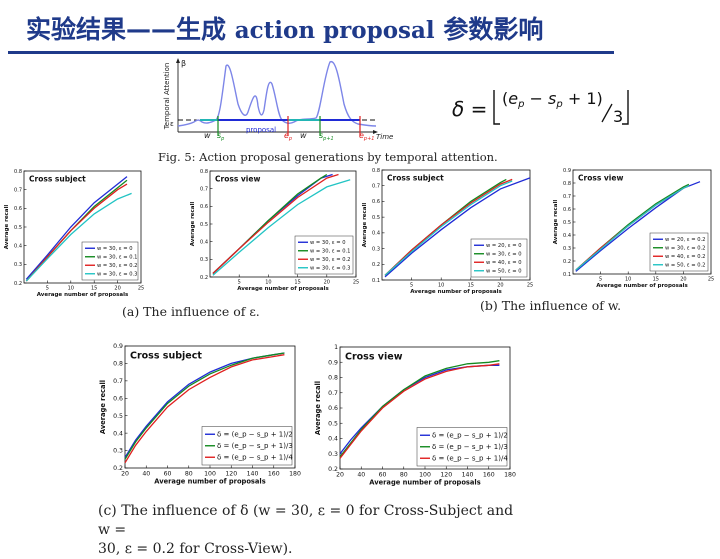  What do you see at coordinates (172, 124) in the screenshot?
I see `epsilon-label: ε` at bounding box center [172, 124].